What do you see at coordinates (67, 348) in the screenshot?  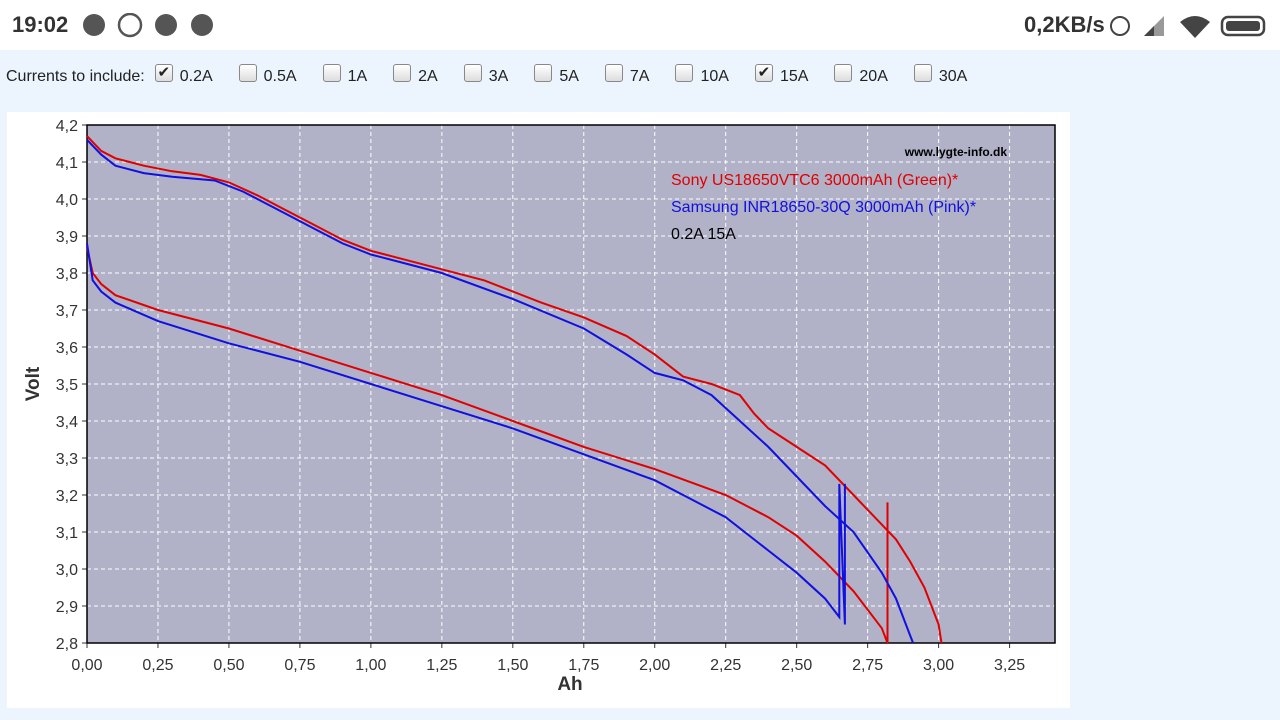 I see `y-tick-label: 3,6` at bounding box center [67, 348].